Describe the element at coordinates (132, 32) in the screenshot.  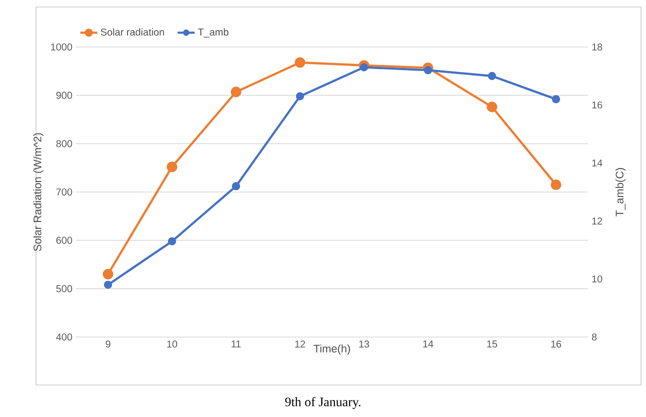
I see `legend-label: Solar radiation` at that location.